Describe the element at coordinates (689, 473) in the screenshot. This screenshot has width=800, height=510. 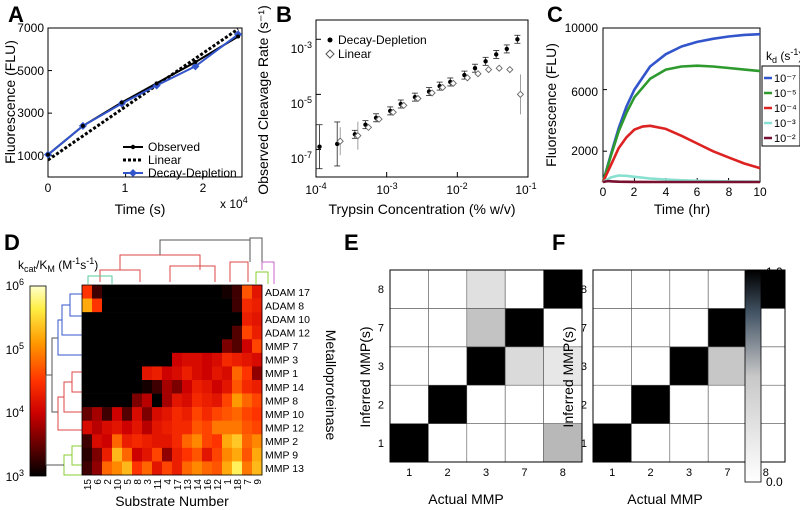
I see `f-xtick-label: 3` at that location.